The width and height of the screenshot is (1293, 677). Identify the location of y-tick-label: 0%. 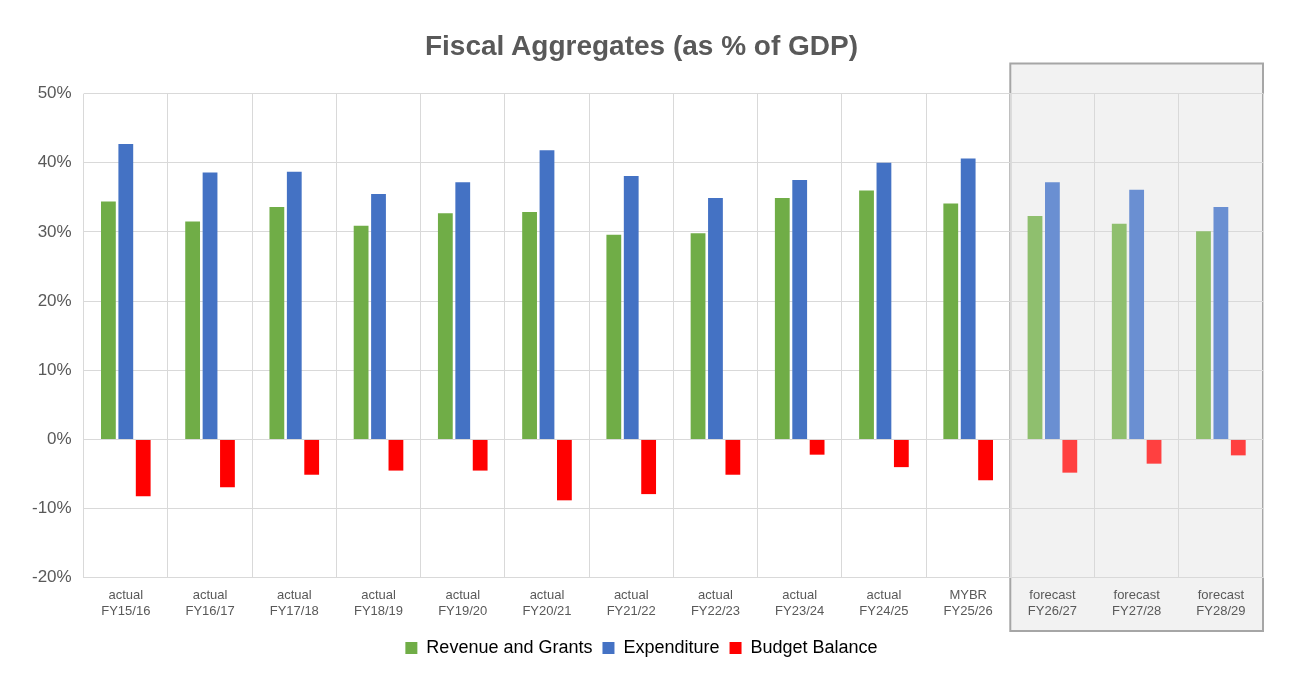
(59, 439).